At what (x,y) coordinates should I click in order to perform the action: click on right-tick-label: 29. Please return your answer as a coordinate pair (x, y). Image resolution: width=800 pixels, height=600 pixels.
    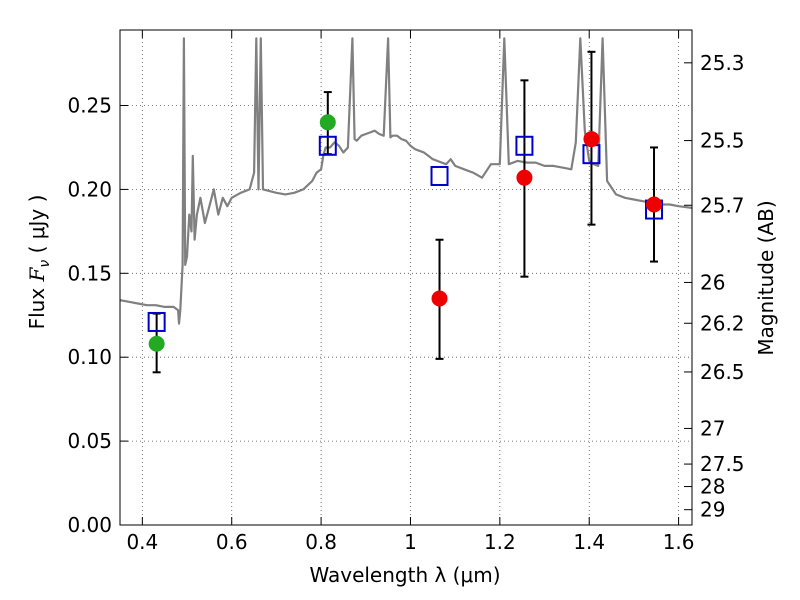
    Looking at the image, I should click on (712, 510).